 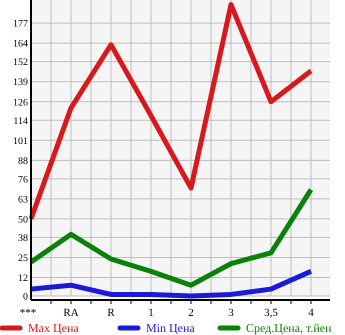 I want to click on y-tick-label: 164, so click(x=20, y=44).